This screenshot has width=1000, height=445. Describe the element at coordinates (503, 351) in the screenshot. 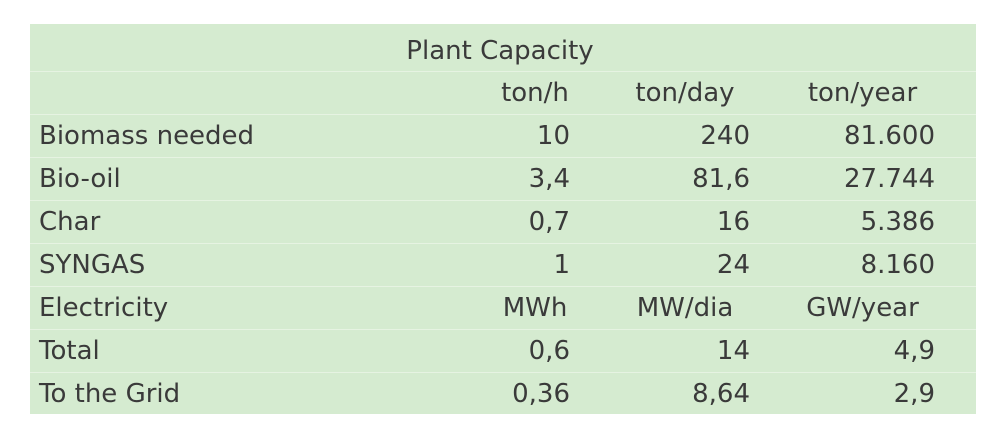

I see `table-row: Total 0,6 14 4,9` at that location.